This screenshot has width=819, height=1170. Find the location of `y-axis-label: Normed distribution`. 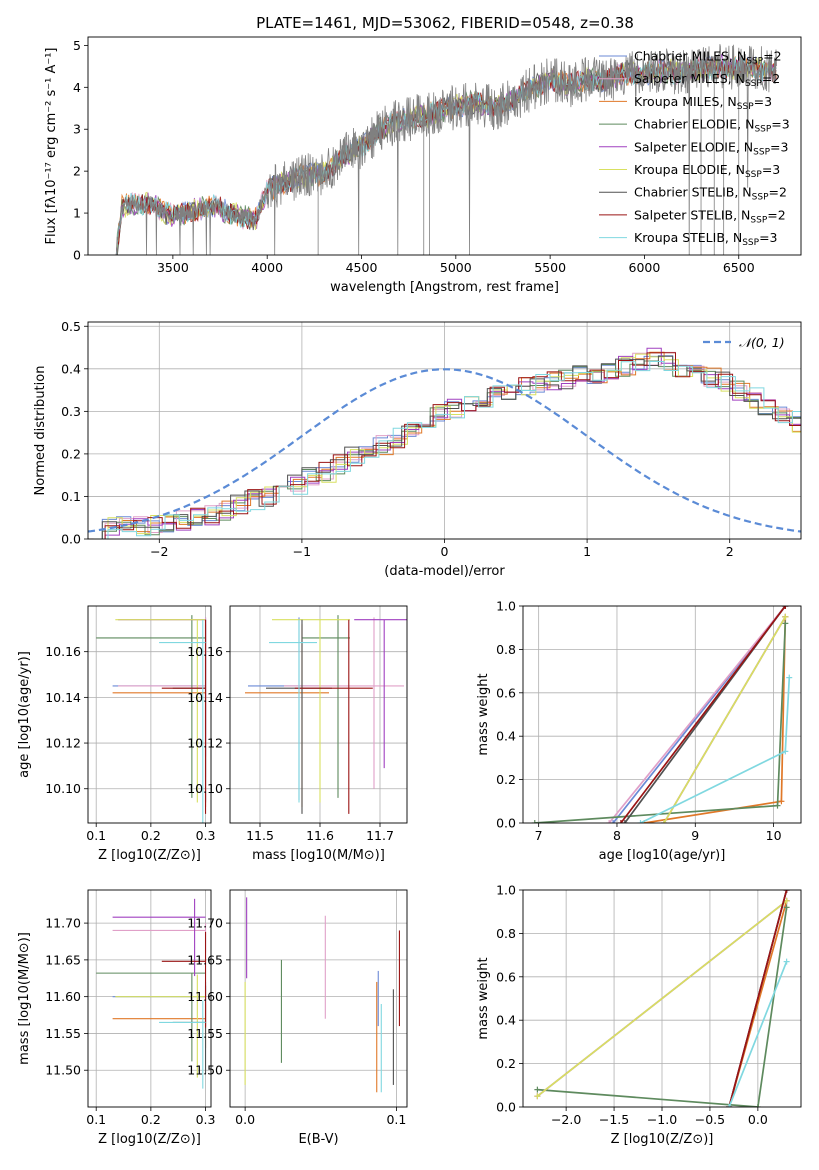

y-axis-label: Normed distribution is located at coordinates (40, 431).